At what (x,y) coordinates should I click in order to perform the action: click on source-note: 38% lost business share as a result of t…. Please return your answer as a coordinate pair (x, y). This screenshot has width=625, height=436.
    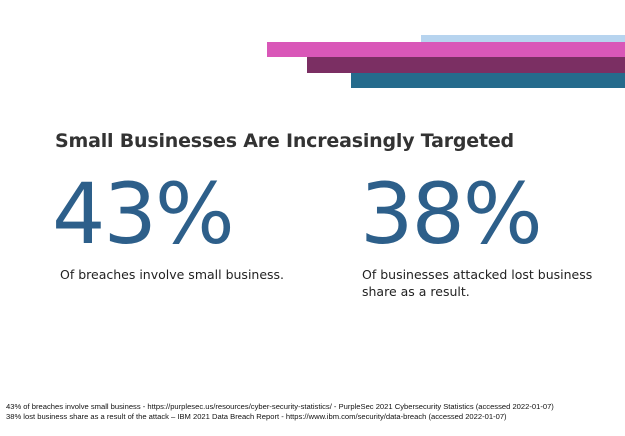
    Looking at the image, I should click on (256, 416).